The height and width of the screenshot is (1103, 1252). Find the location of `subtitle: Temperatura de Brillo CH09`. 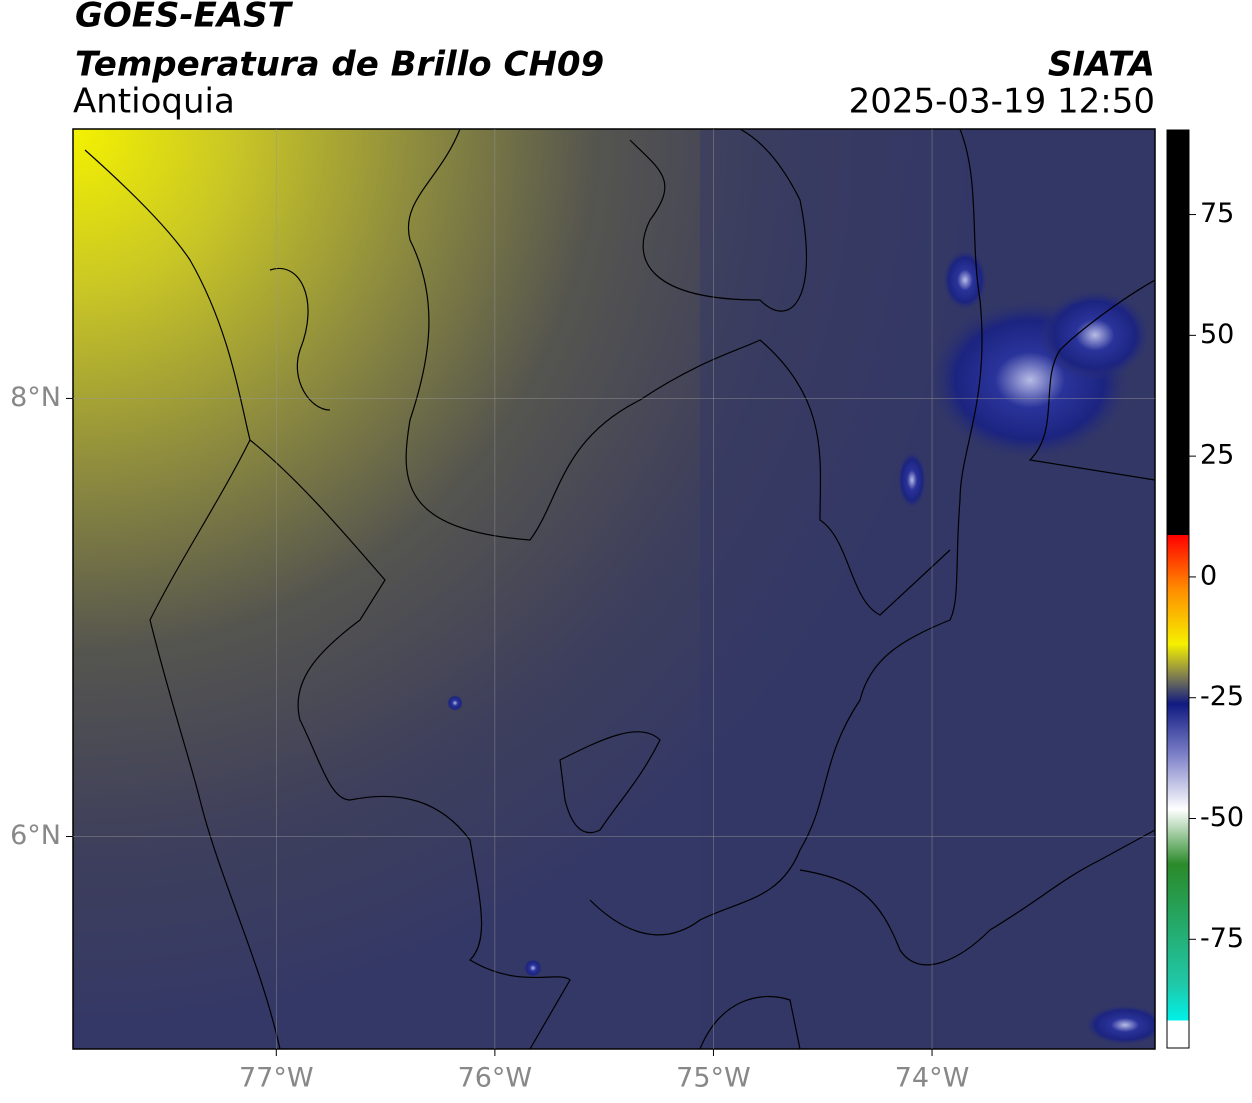

subtitle: Temperatura de Brillo CH09 is located at coordinates (339, 65).